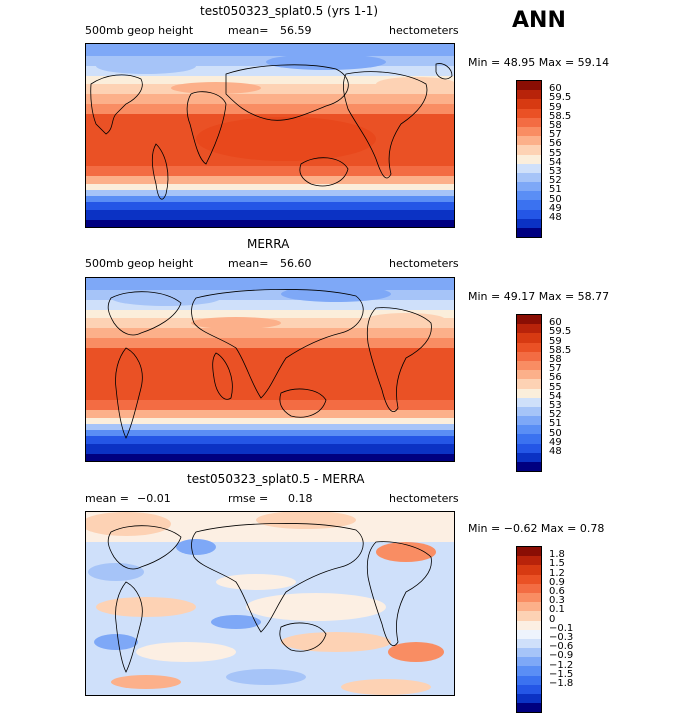 The image size is (700, 713). Describe the element at coordinates (552, 619) in the screenshot. I see `colorbar-tick-label: 0` at that location.